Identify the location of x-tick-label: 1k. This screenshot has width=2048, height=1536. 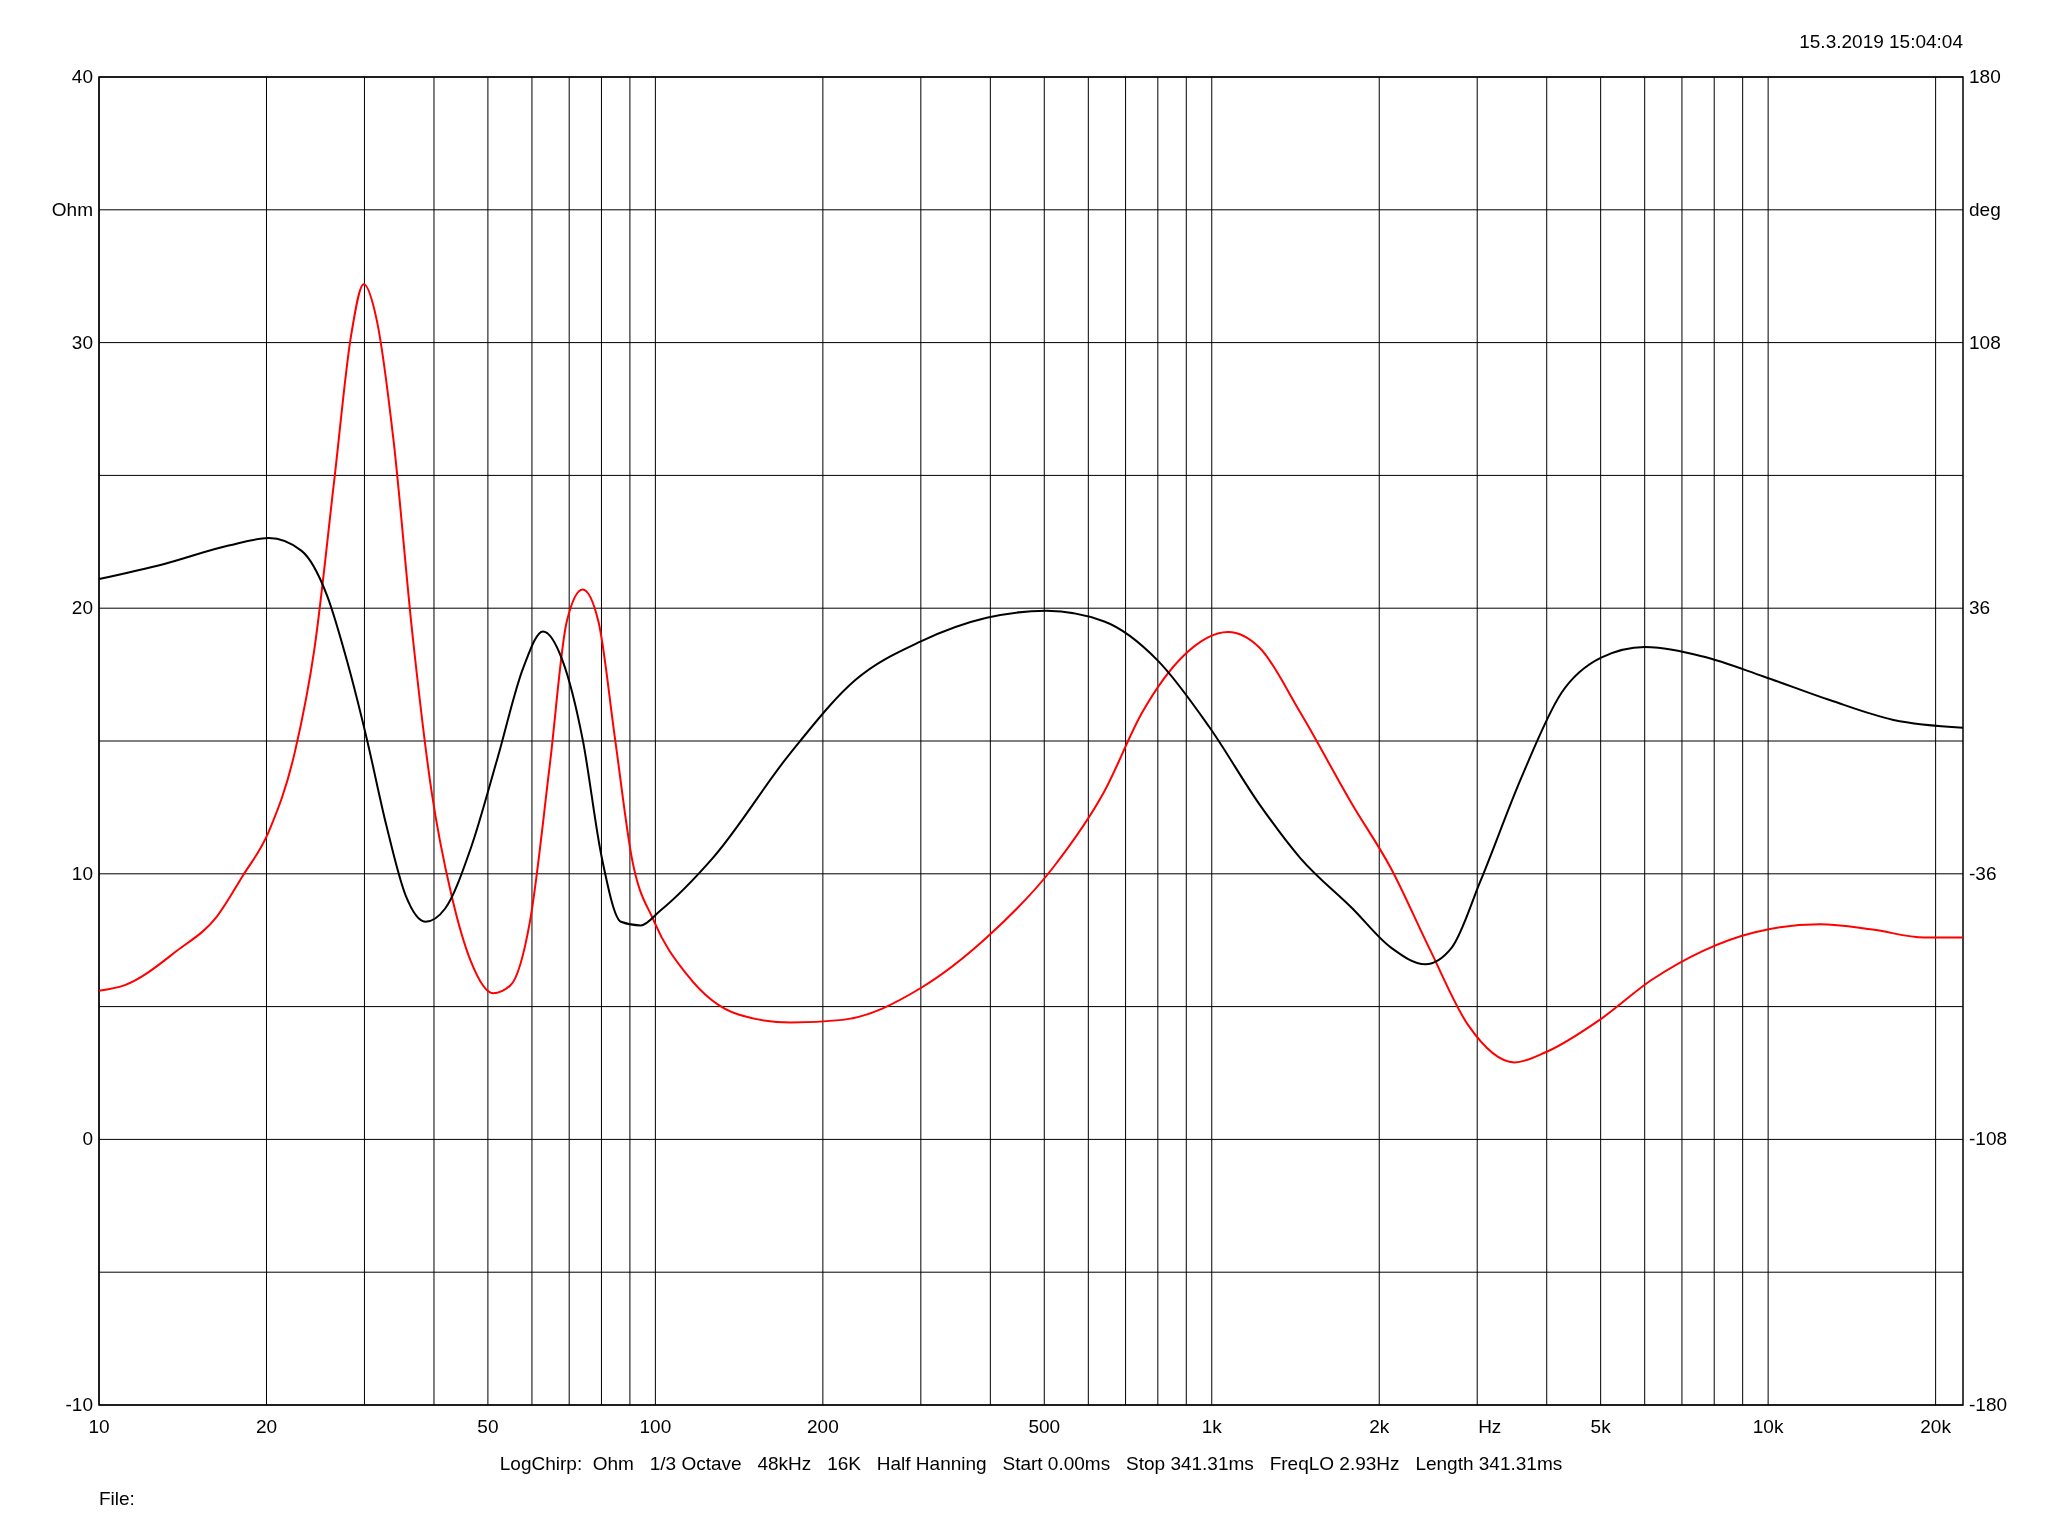
(1212, 1426).